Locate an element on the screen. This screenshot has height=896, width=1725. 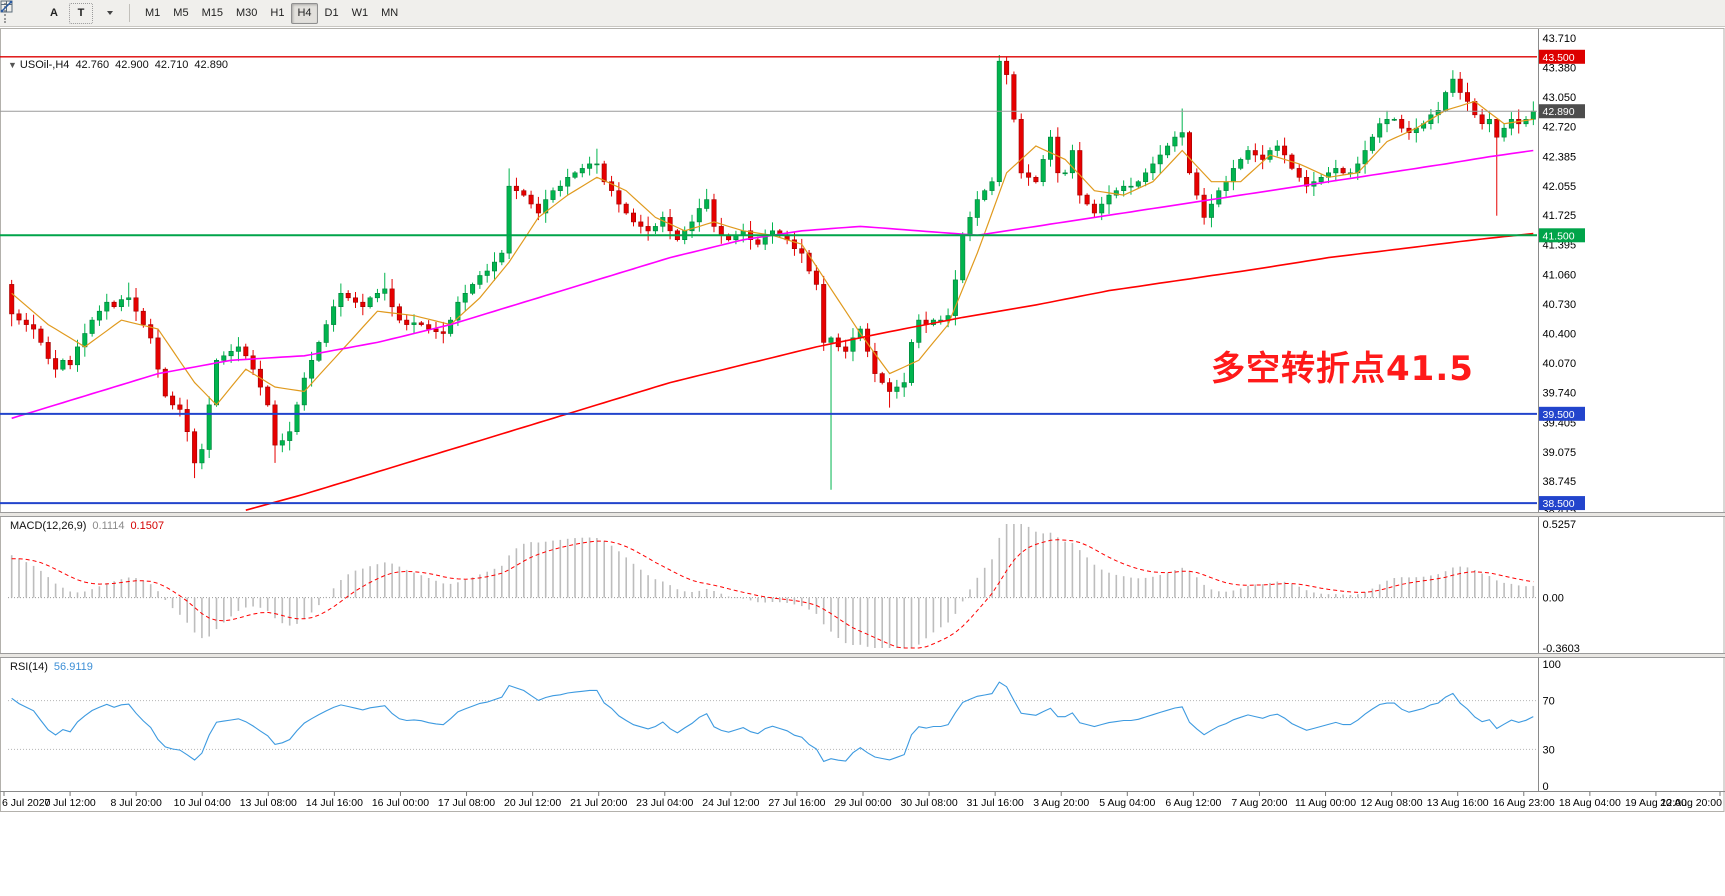
svg-text: 14 Jul 16:00 is located at coordinates (334, 803).